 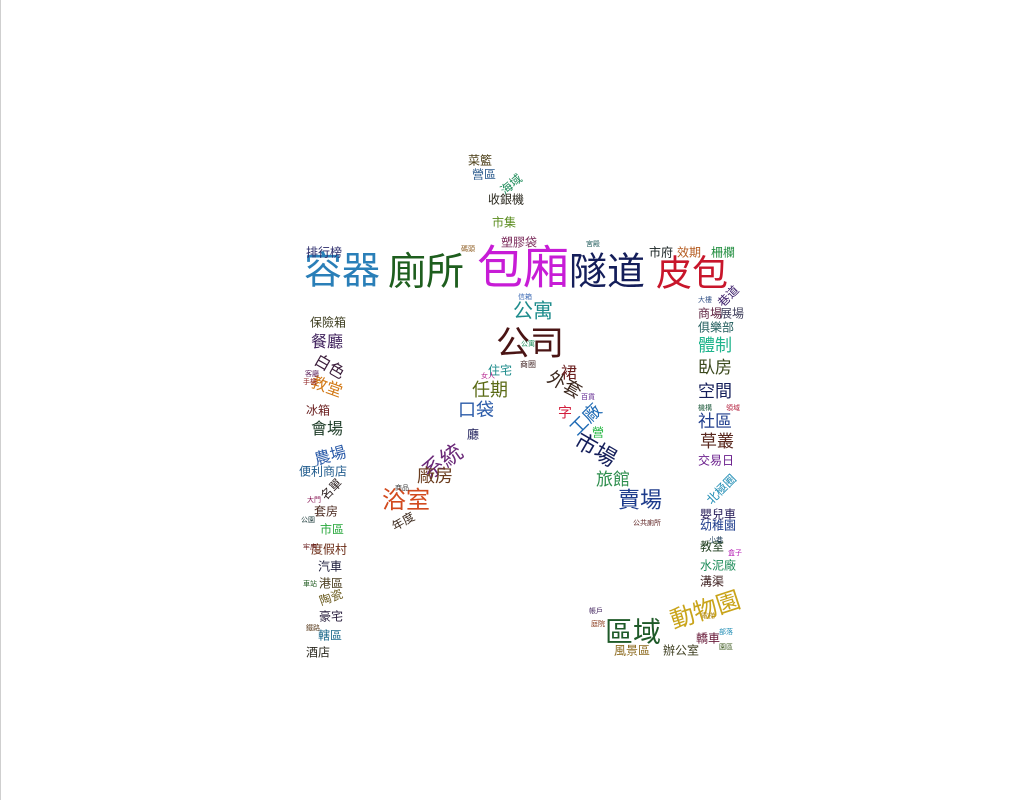 I want to click on cloud-word: 營區, so click(x=484, y=175).